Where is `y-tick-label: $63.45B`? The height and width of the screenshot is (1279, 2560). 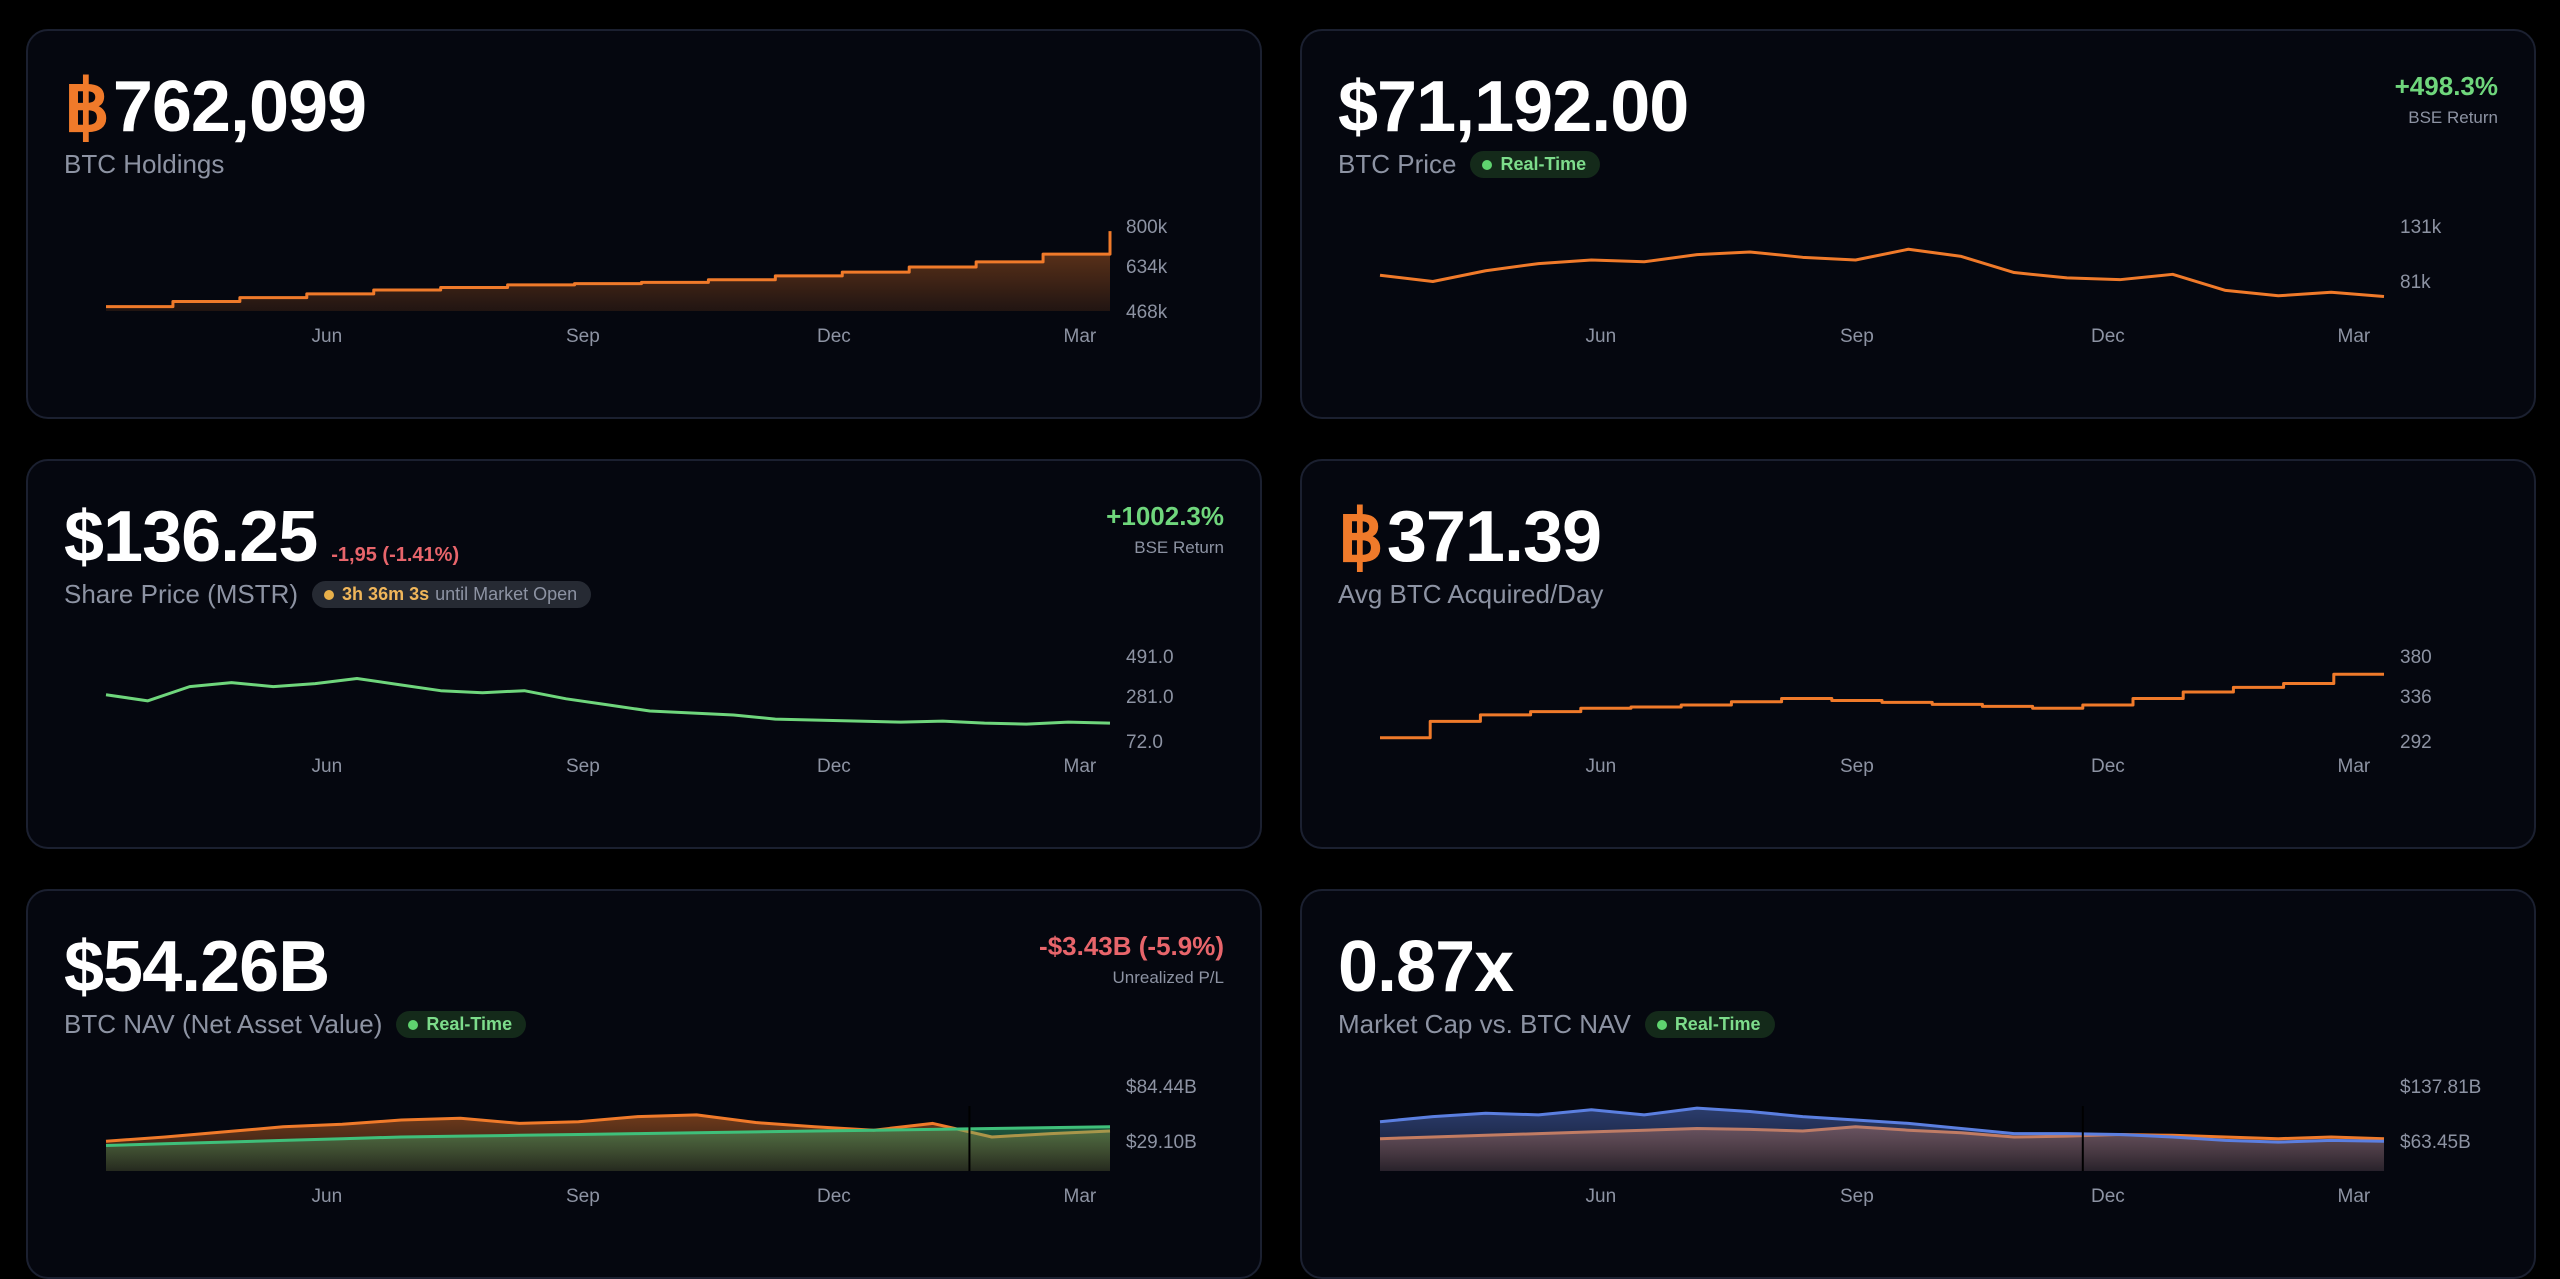
y-tick-label: $63.45B is located at coordinates (2435, 1142).